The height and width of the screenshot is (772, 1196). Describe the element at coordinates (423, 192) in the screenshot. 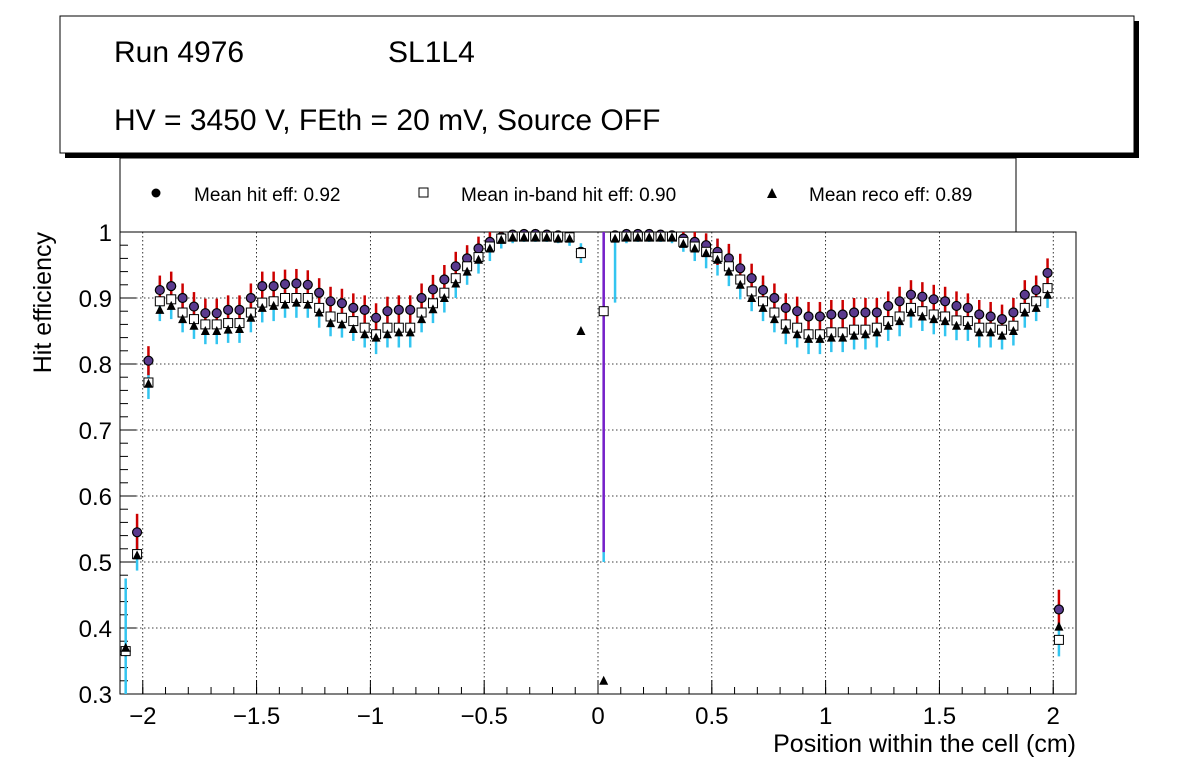

I see `legend-marker-inband` at that location.